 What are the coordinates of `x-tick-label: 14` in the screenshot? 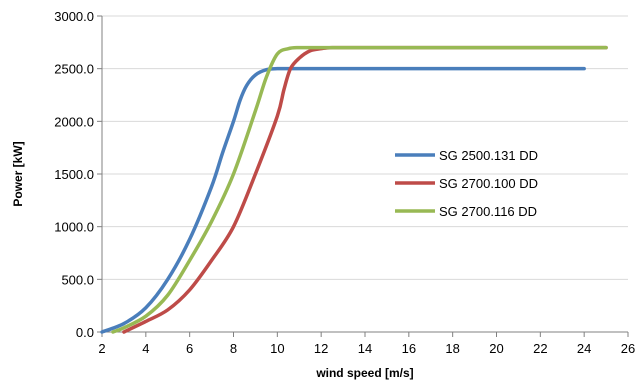 It's located at (365, 348).